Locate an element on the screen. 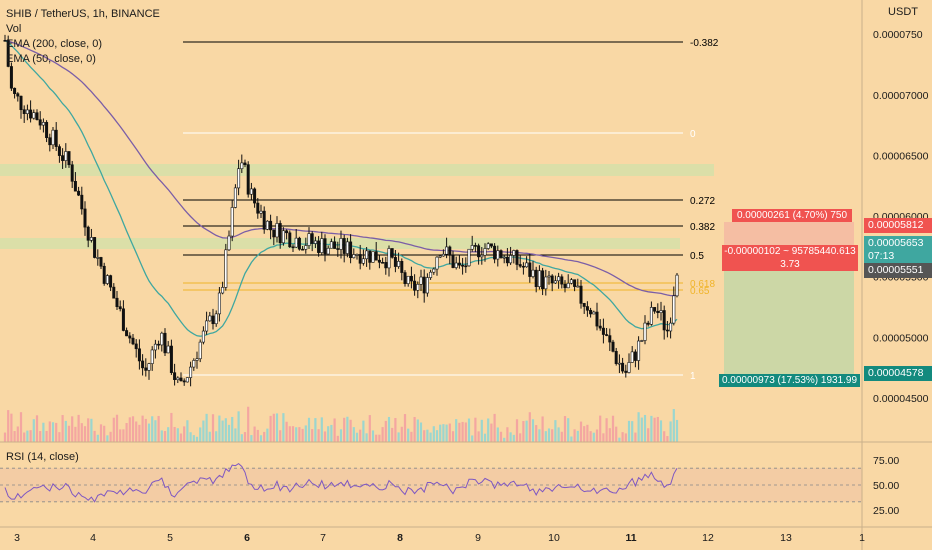  symbol-title: SHIB / TetherUS, 1h, BINANCE is located at coordinates (83, 14).